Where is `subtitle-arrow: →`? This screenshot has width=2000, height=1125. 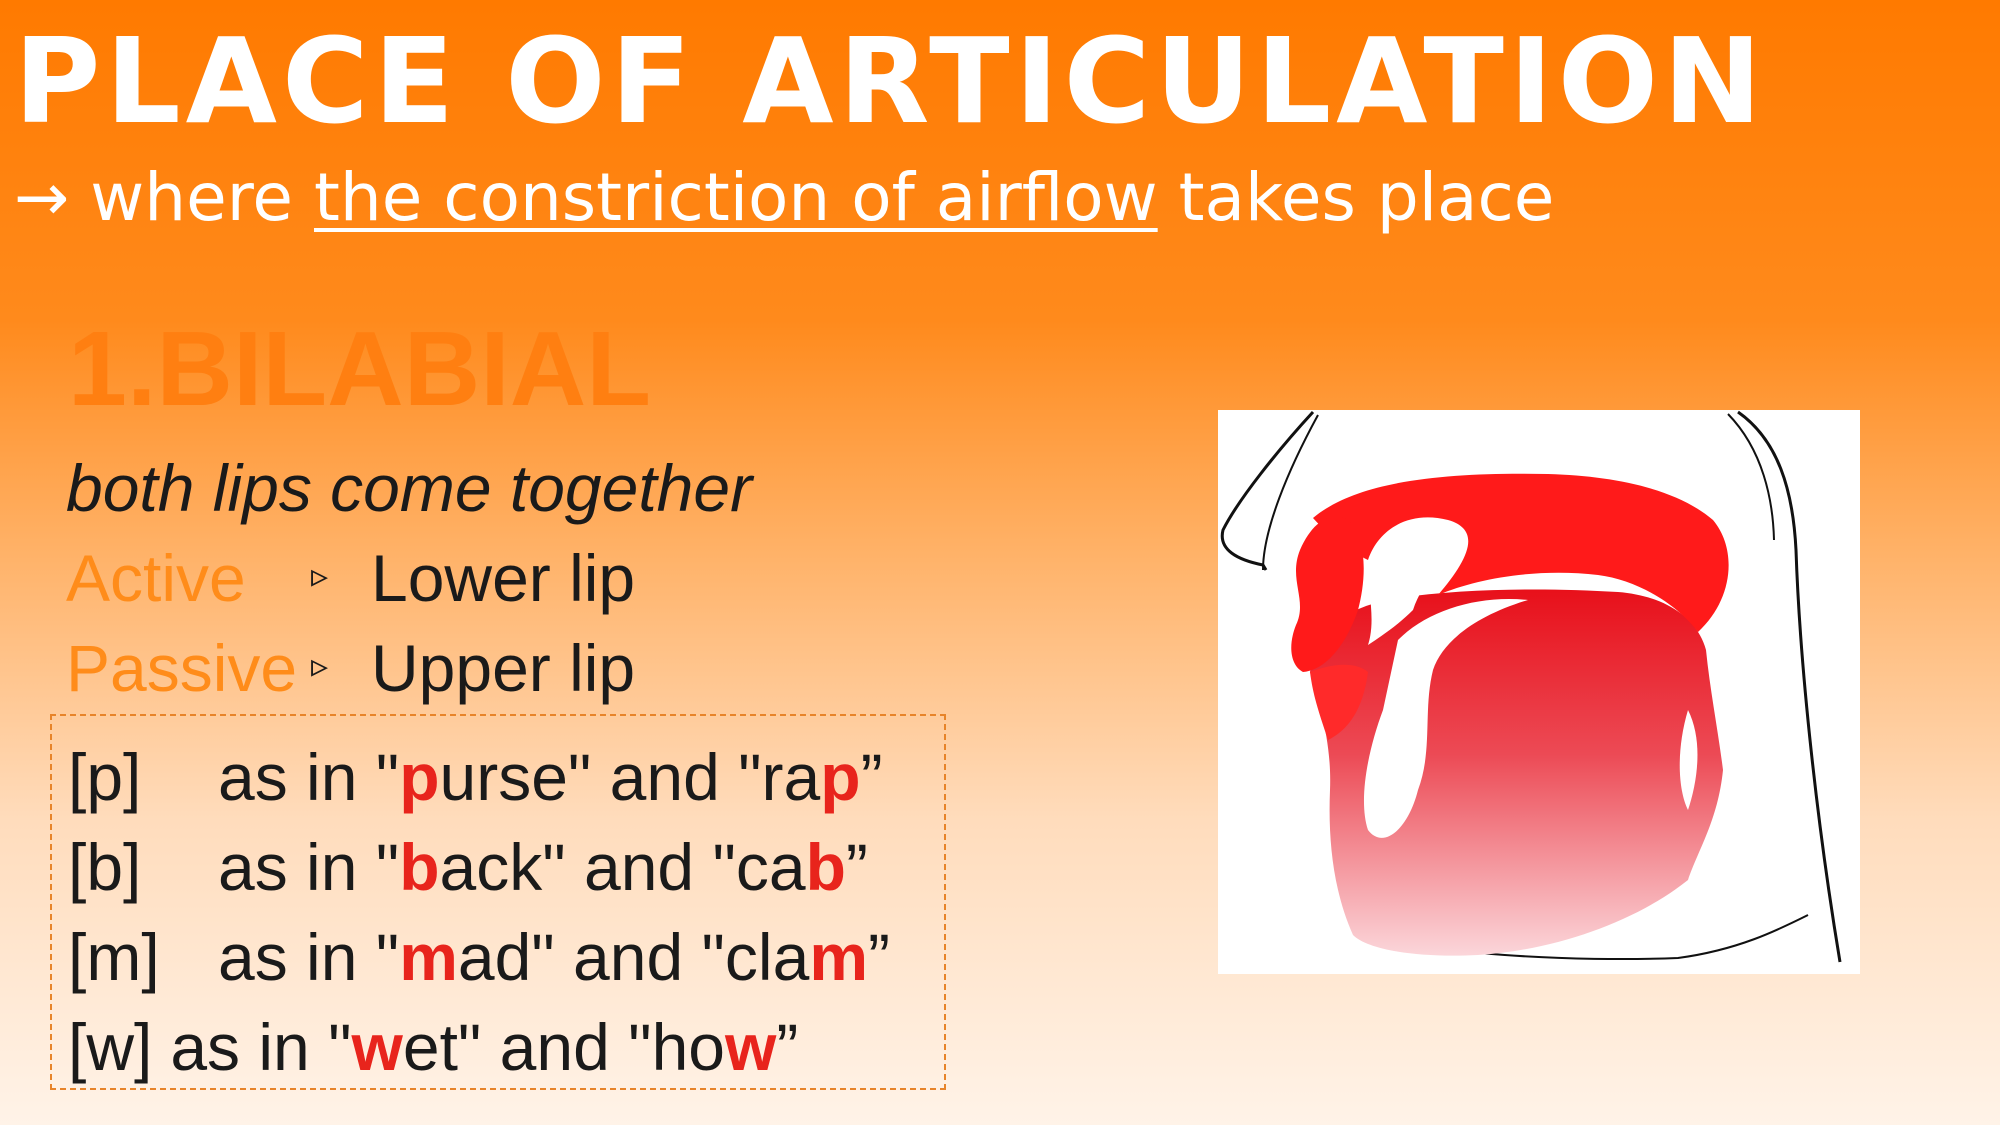 subtitle-arrow: → is located at coordinates (42, 197).